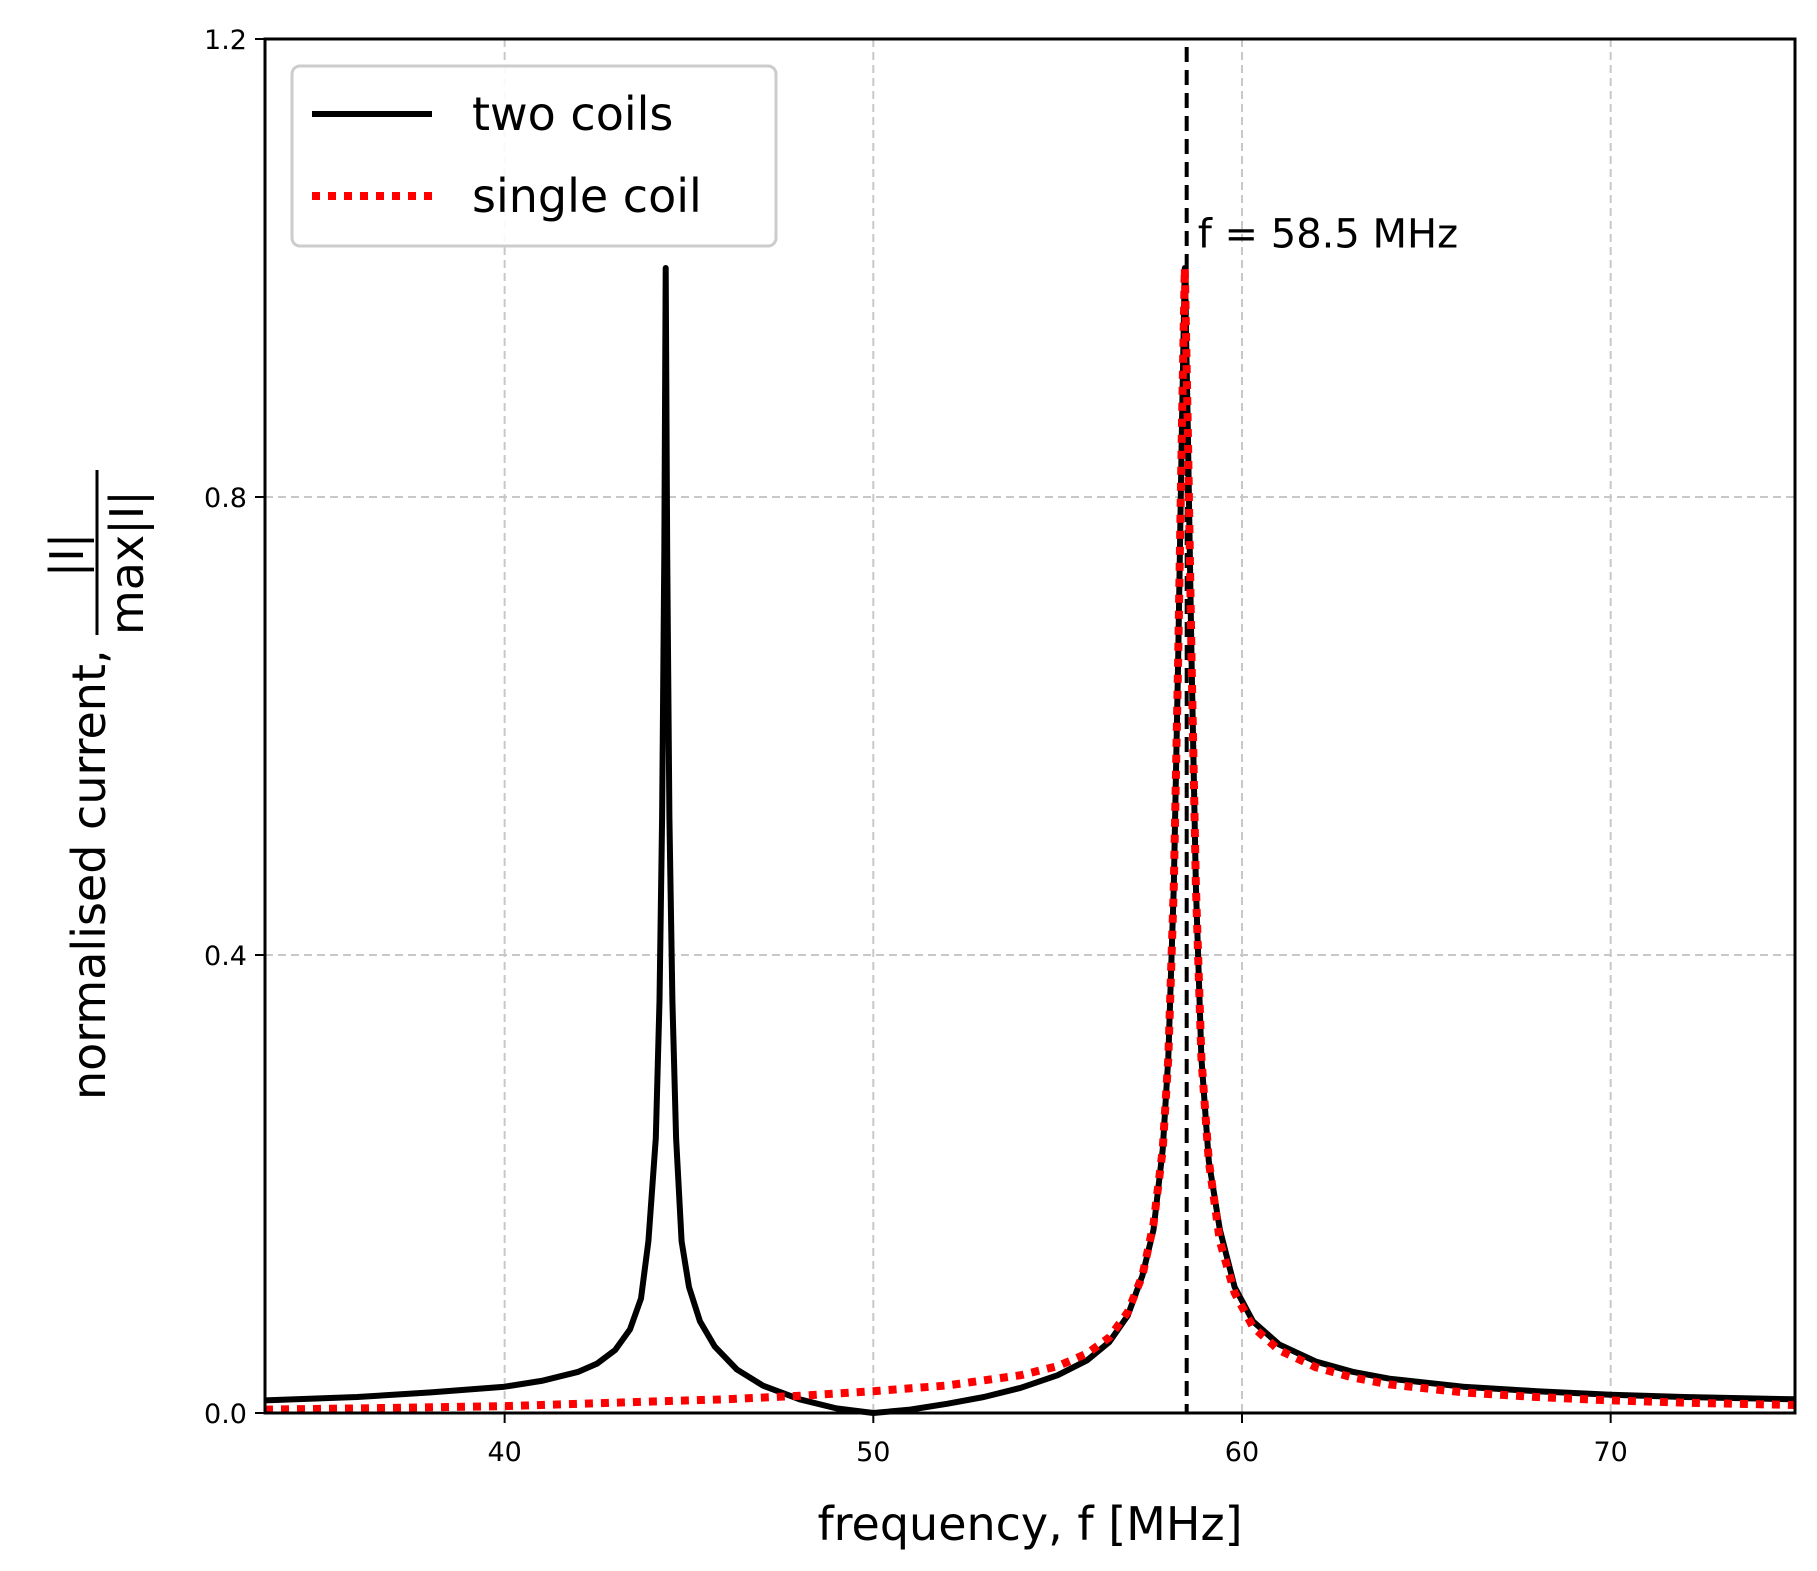 The image size is (1817, 1571). I want to click on y-tick-label: 1.2, so click(225, 40).